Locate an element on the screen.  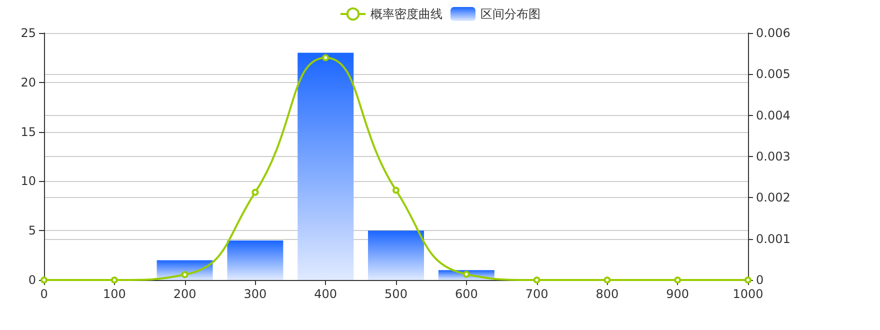
y2-tick-label: 0.003 is located at coordinates (773, 157).